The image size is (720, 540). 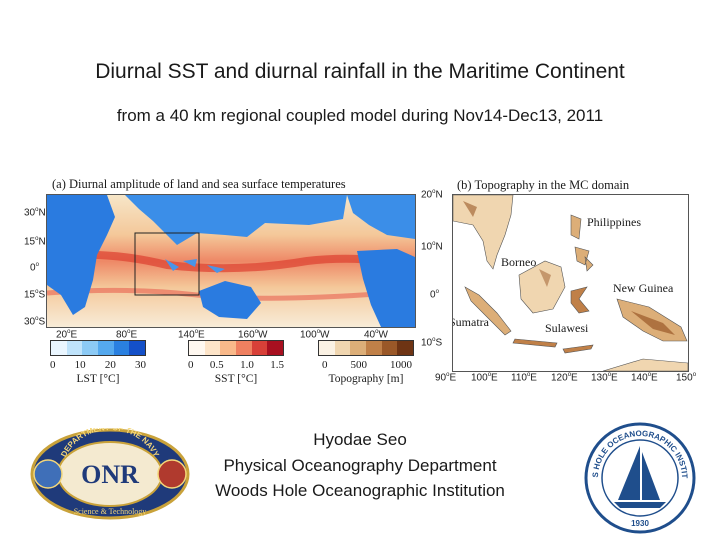 I want to click on svg-text: 1930, so click(x=640, y=523).